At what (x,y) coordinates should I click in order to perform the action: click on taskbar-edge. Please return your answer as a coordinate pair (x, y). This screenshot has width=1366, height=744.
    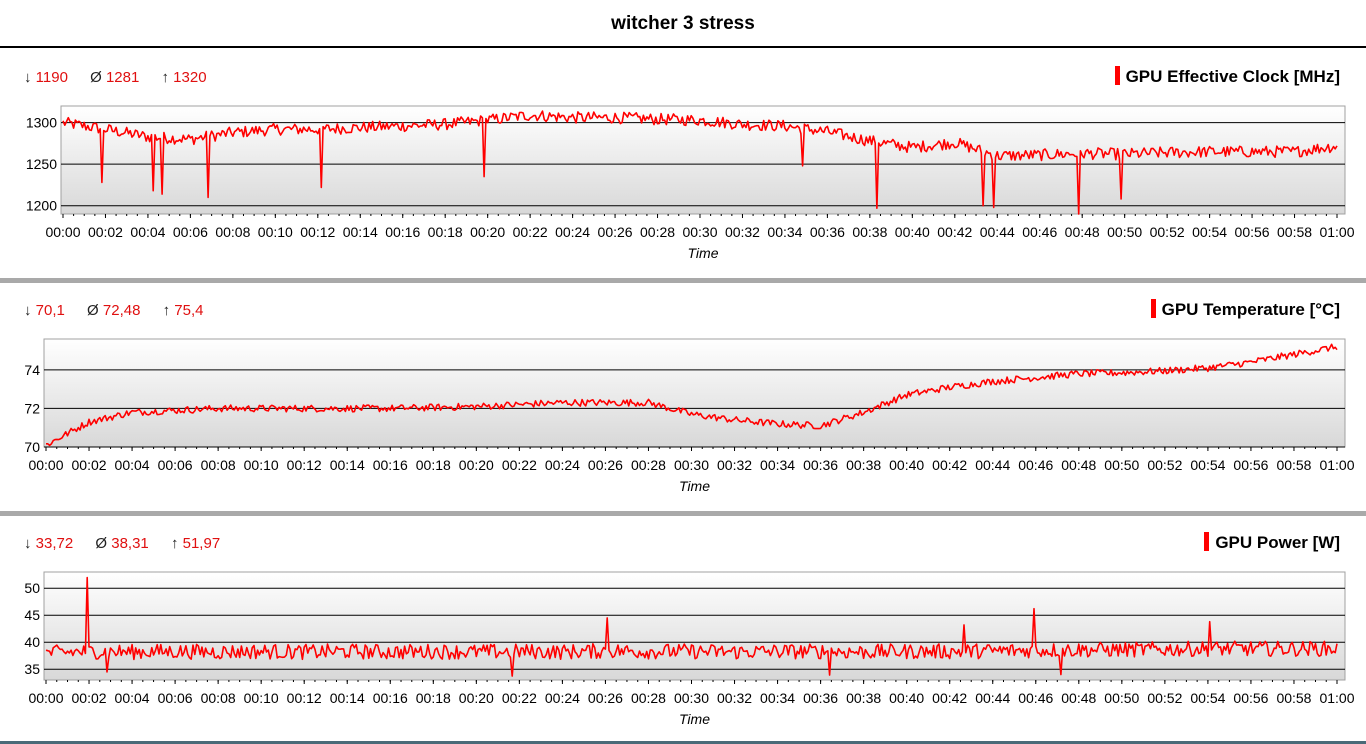
    Looking at the image, I should click on (683, 742).